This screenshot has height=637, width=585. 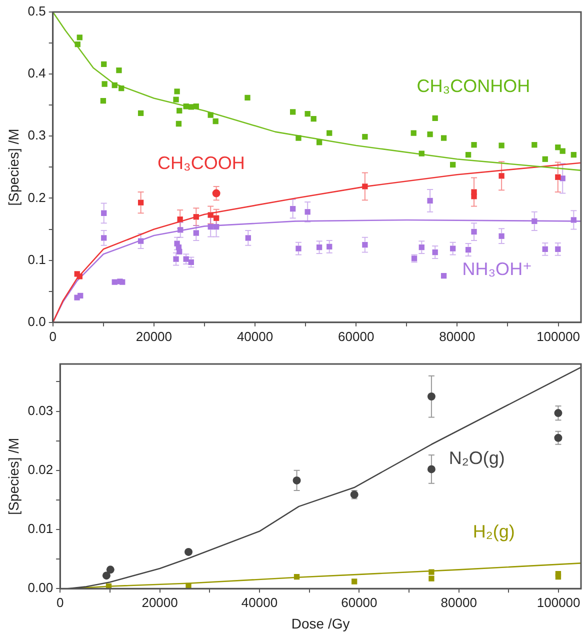 What do you see at coordinates (37, 11) in the screenshot?
I see `y-tick-label: 0.5` at bounding box center [37, 11].